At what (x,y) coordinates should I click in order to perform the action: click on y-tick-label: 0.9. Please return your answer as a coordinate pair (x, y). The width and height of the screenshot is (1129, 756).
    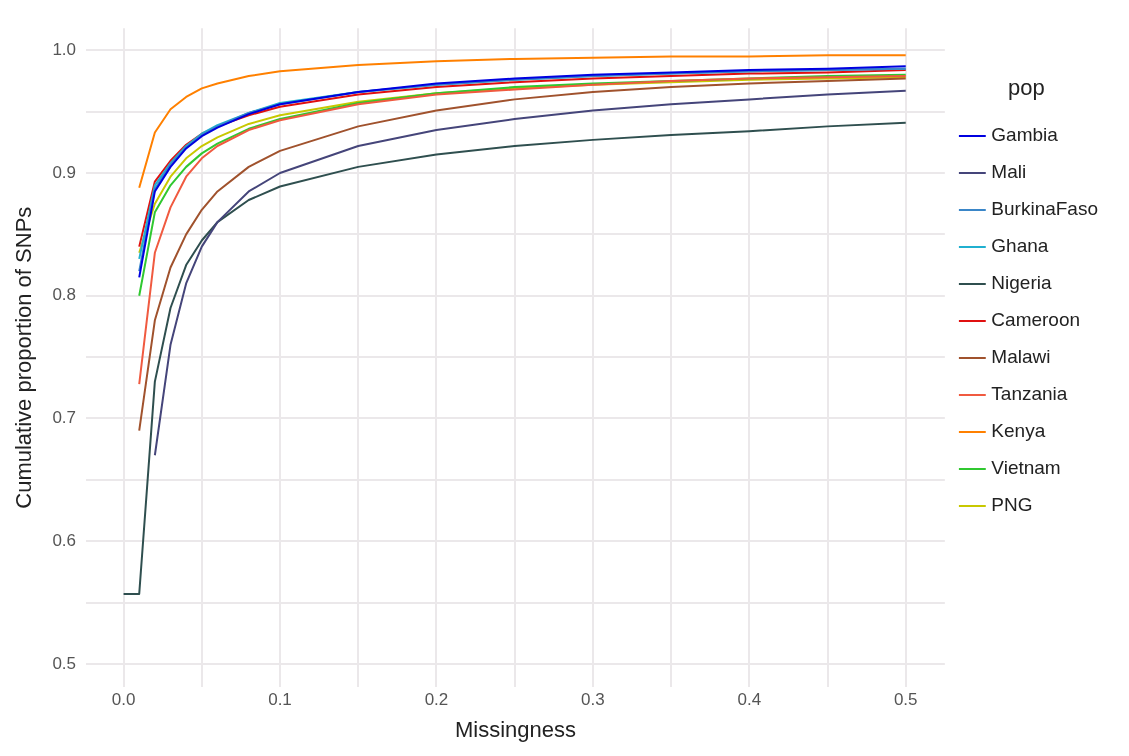
    Looking at the image, I should click on (64, 172).